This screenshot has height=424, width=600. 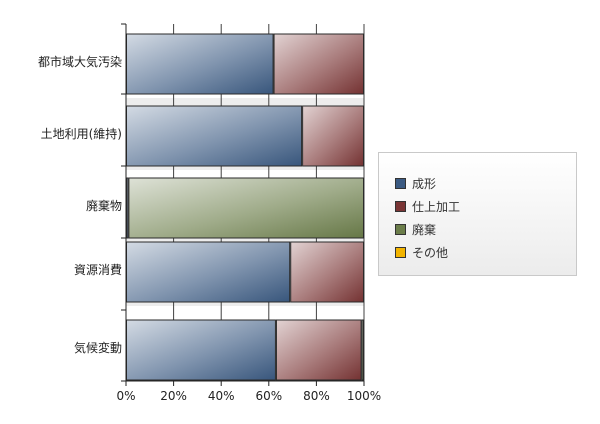 What do you see at coordinates (436, 206) in the screenshot?
I see `legend-label-1: 仕上加工` at bounding box center [436, 206].